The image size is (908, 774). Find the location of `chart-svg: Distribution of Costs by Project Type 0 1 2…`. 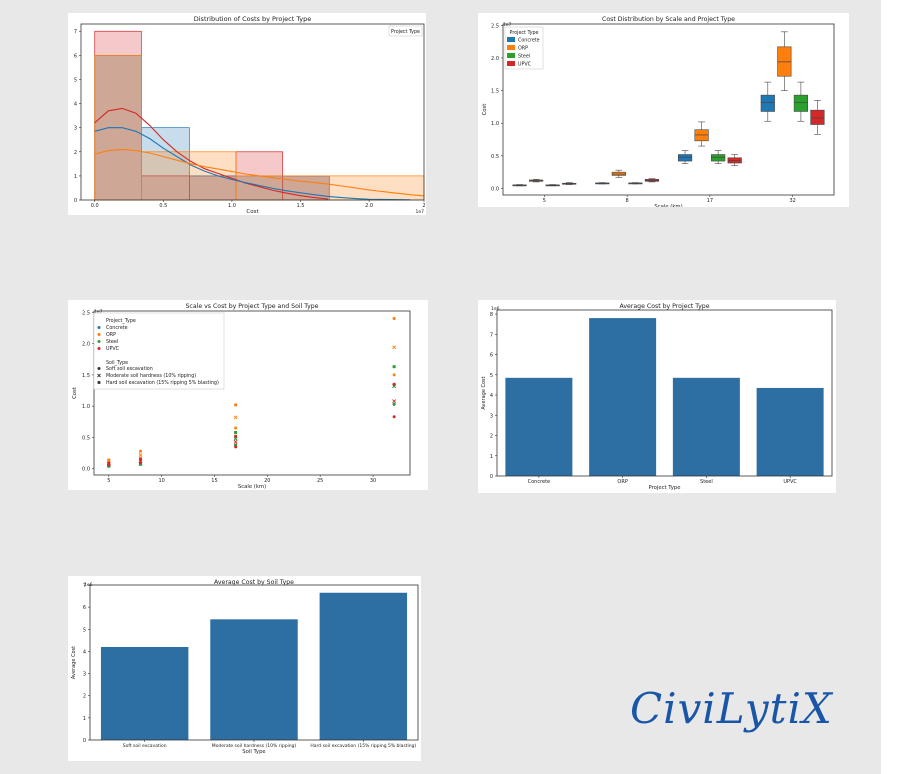

chart-svg: Distribution of Costs by Project Type 0 1 2… is located at coordinates (250, 115).